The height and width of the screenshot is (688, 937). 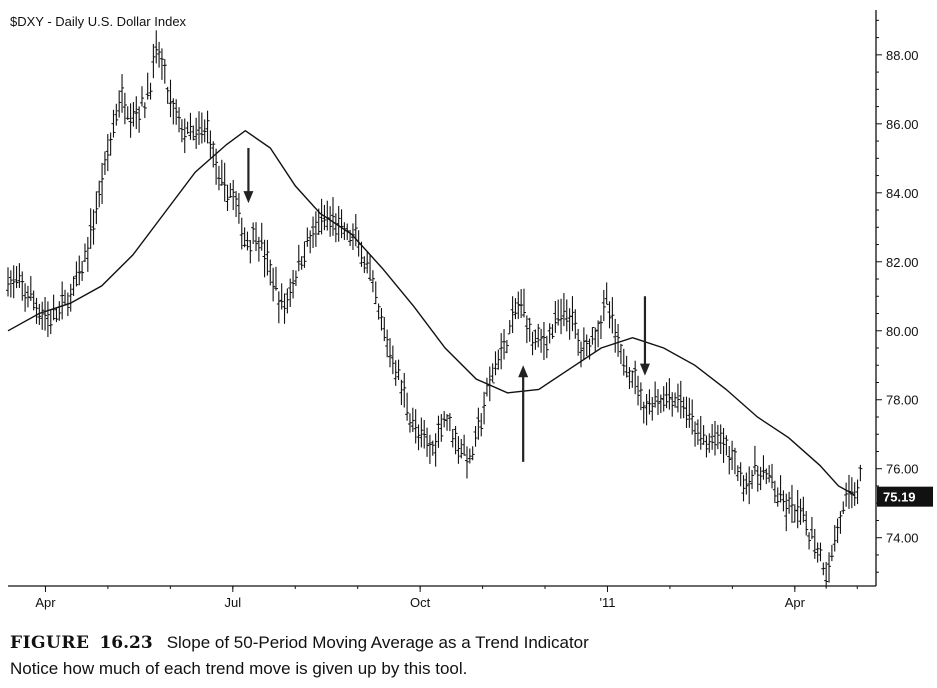 I want to click on y-tick-label: 86.00, so click(x=902, y=124).